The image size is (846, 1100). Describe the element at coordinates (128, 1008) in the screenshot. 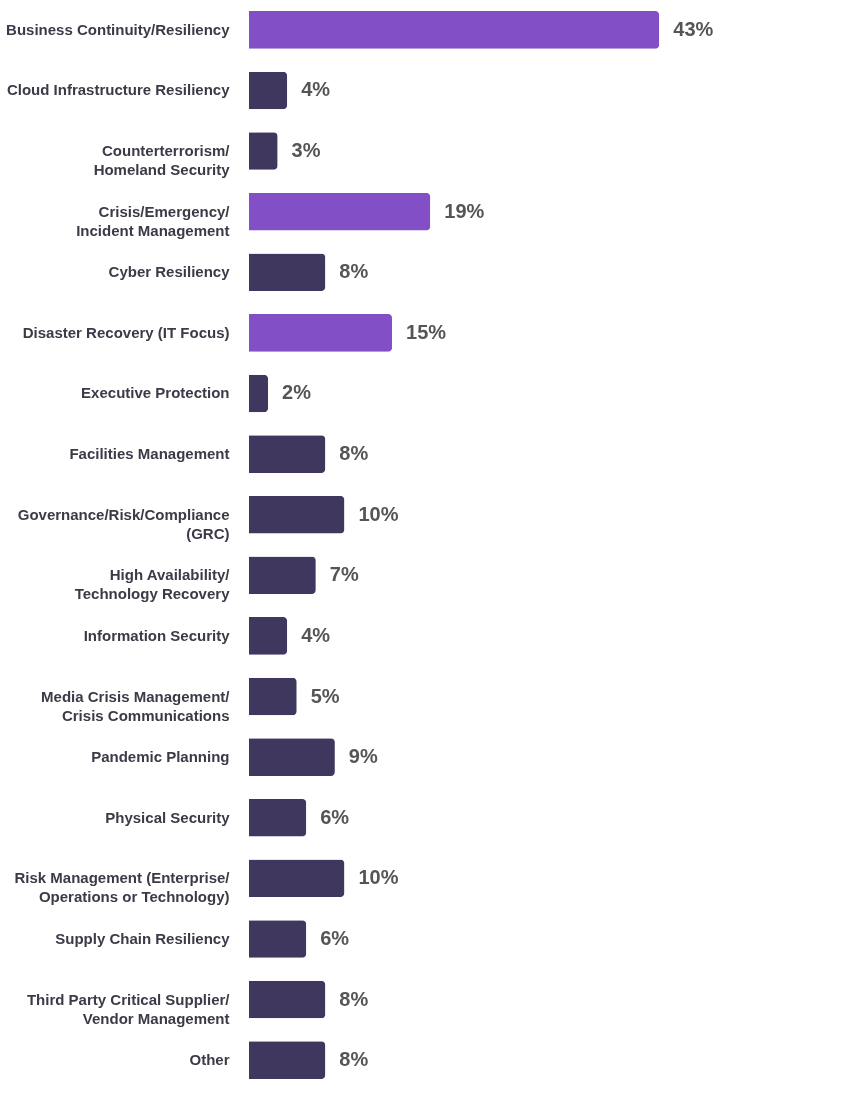

I see `y-tick-label: Third Party Critical Supplier/ Vendor Management` at that location.